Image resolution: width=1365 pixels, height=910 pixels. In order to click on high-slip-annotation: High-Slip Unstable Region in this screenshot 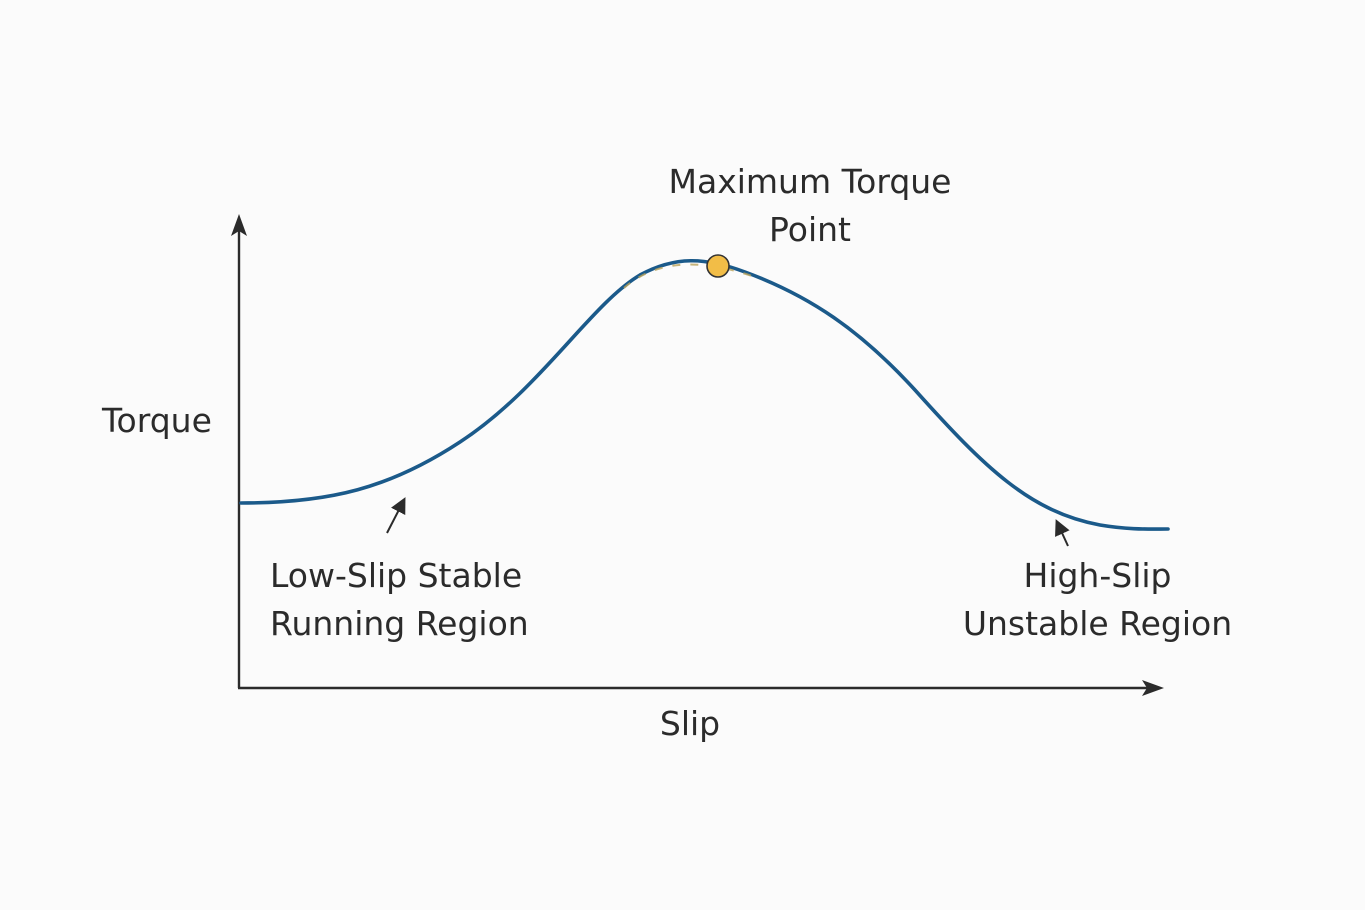, I will do `click(1097, 600)`.